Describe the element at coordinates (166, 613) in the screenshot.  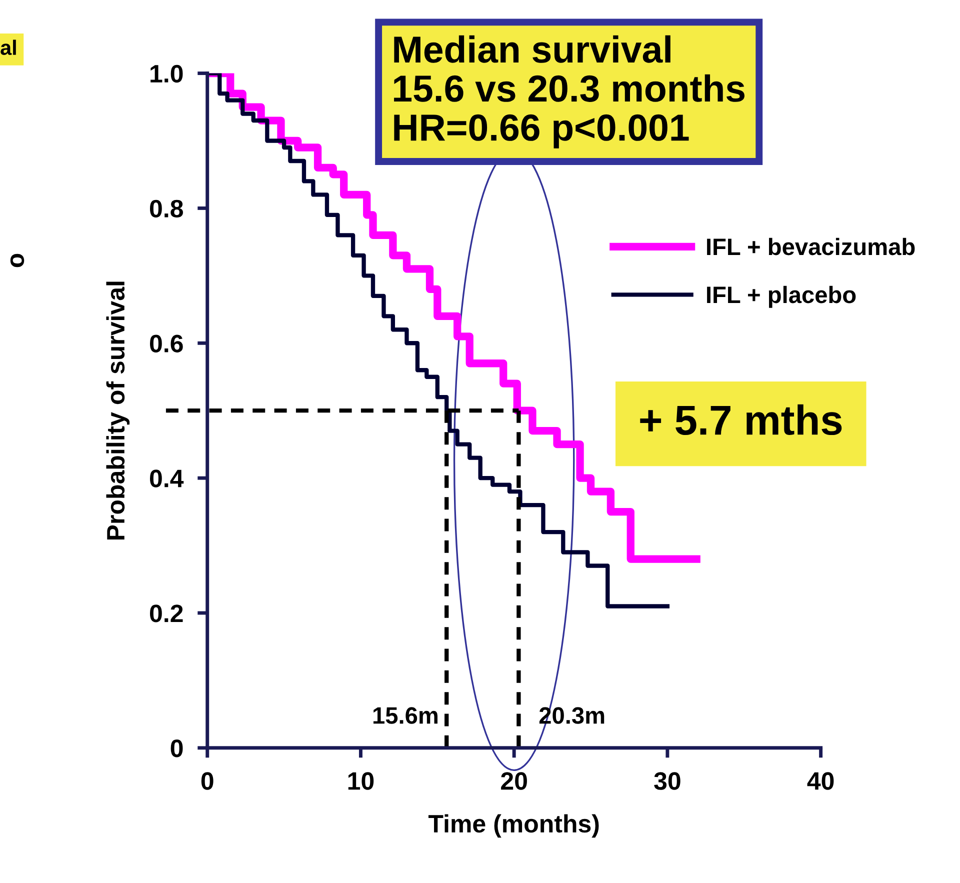
I see `y-tick-label: 0.2` at that location.